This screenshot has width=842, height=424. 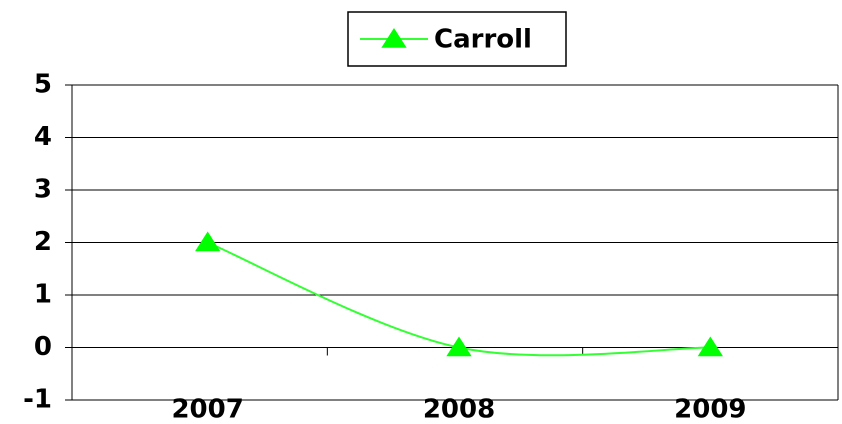 I want to click on x-tick-label: 2008, so click(x=459, y=409).